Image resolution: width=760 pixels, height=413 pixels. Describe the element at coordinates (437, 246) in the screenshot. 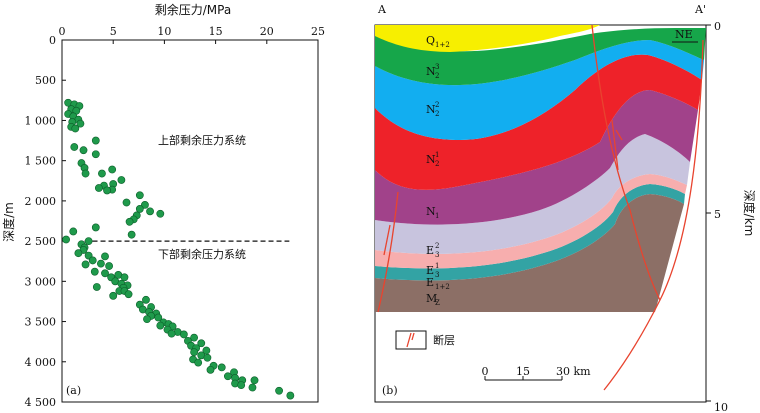

I see `layer-label-sup: 2` at that location.